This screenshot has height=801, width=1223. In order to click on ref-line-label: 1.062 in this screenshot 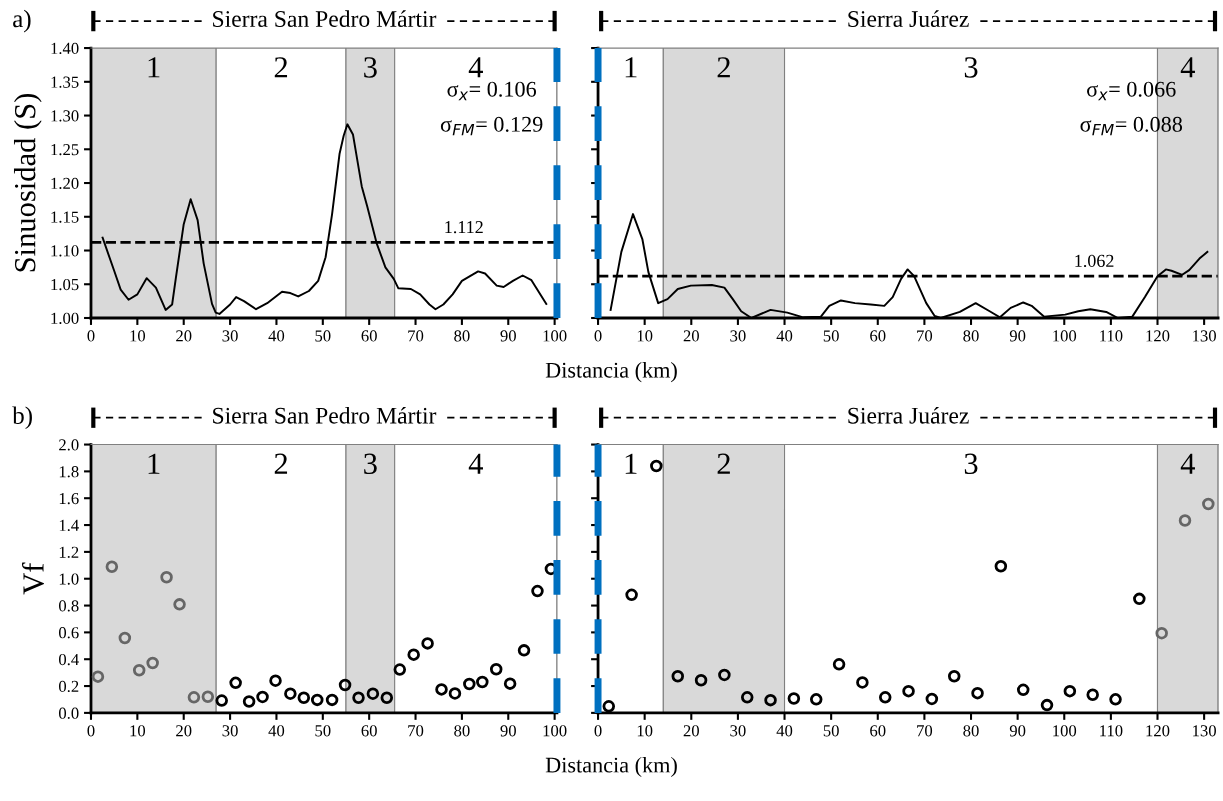, I will do `click(1094, 261)`.